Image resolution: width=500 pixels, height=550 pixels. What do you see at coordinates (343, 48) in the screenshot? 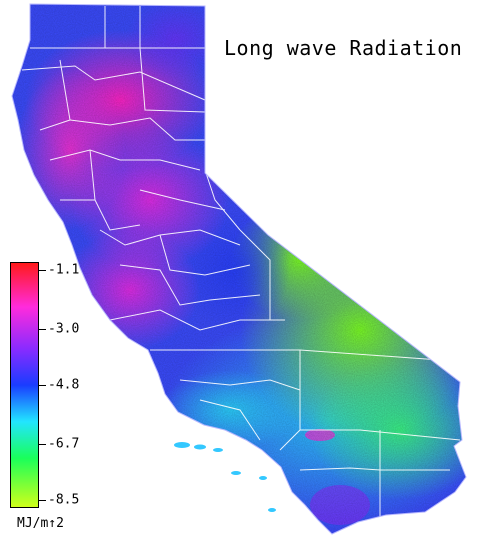
I see `map-title: Long wave Radiation` at bounding box center [343, 48].